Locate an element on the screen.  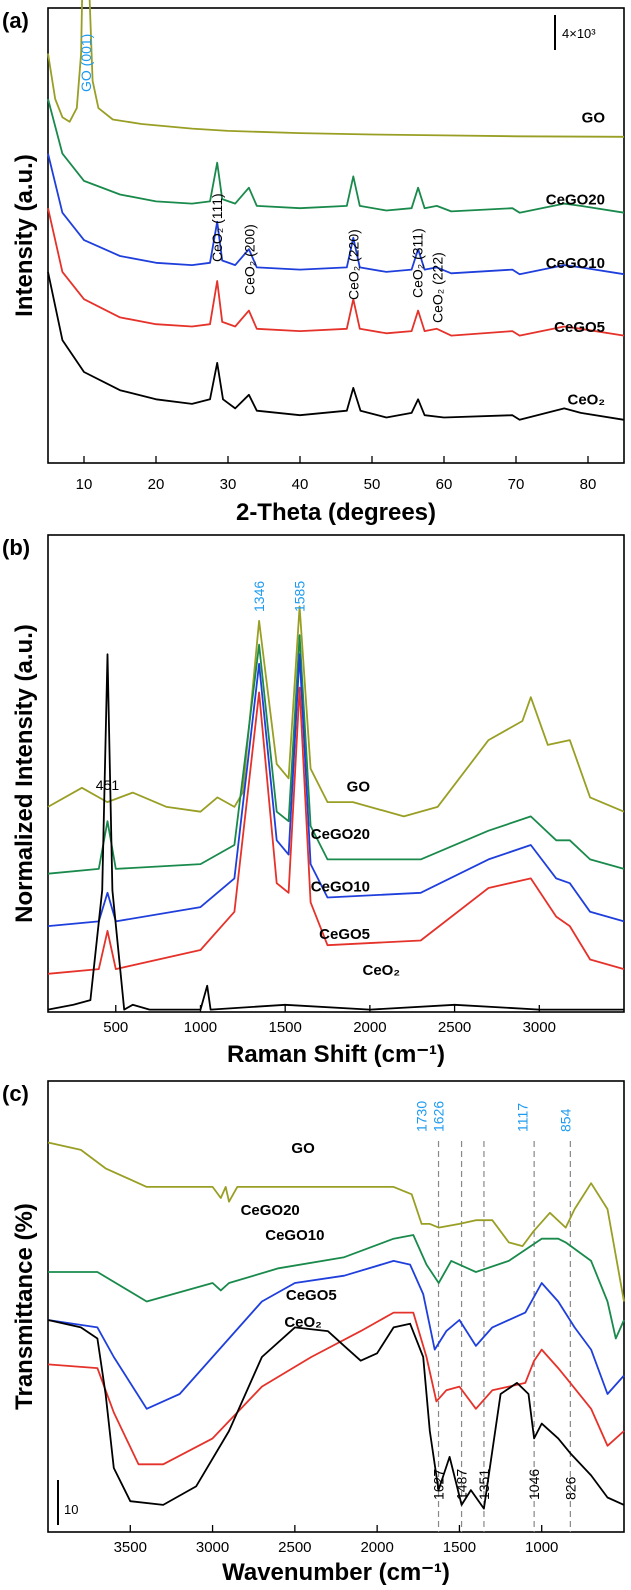
peak-label: 1487 is located at coordinates (462, 1484).